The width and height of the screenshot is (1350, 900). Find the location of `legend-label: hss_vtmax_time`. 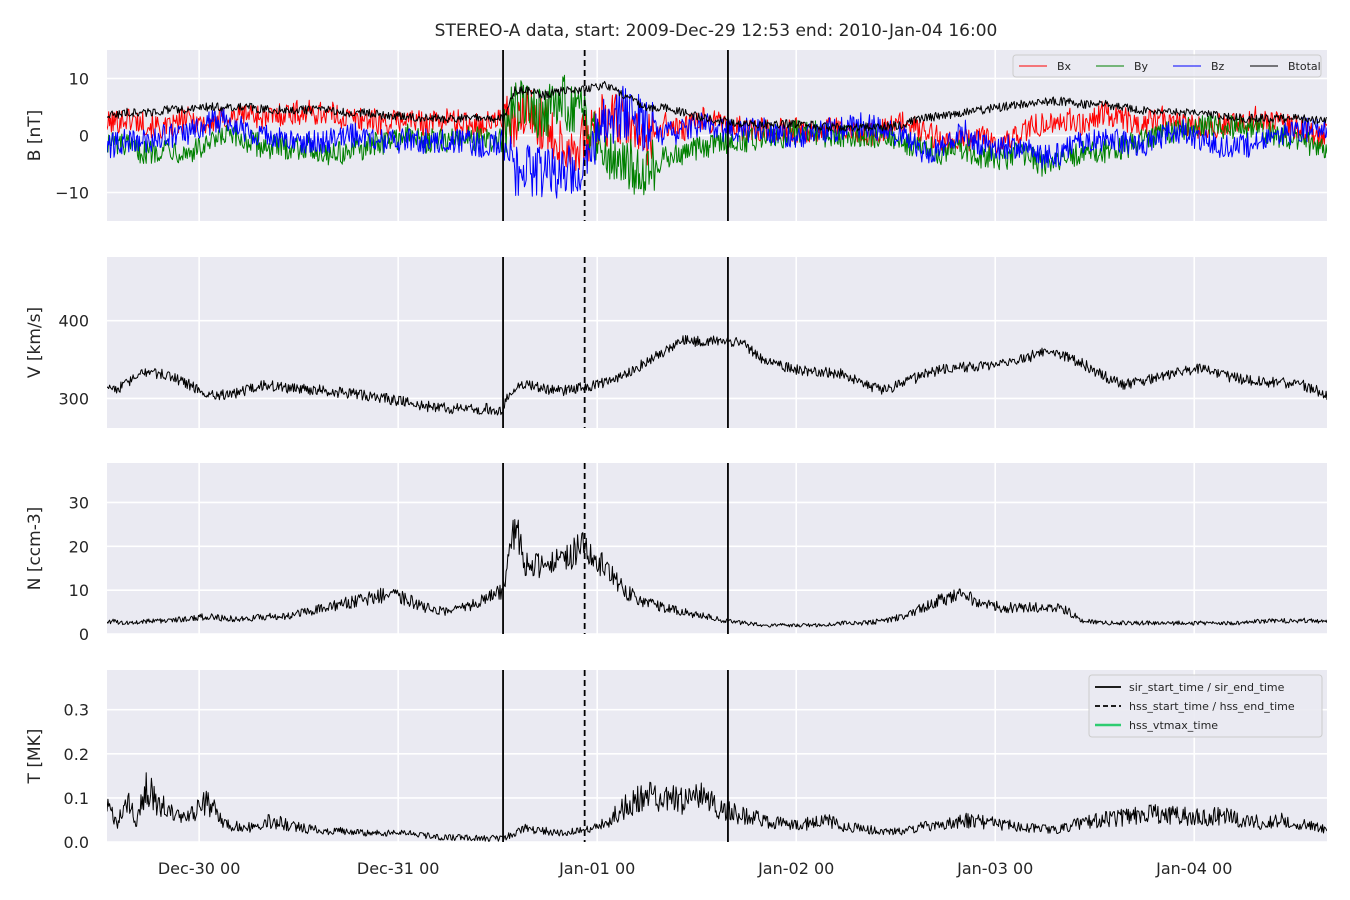

legend-label: hss_vtmax_time is located at coordinates (1173, 725).